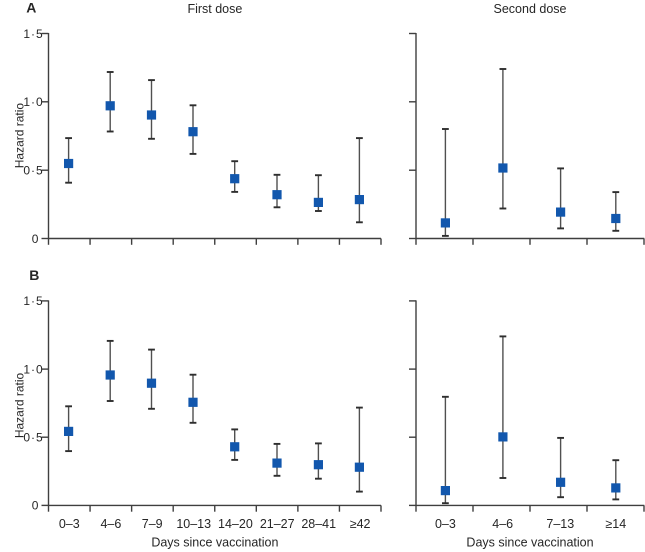 The width and height of the screenshot is (645, 552). Describe the element at coordinates (235, 524) in the screenshot. I see `svg-text: 14–20` at that location.